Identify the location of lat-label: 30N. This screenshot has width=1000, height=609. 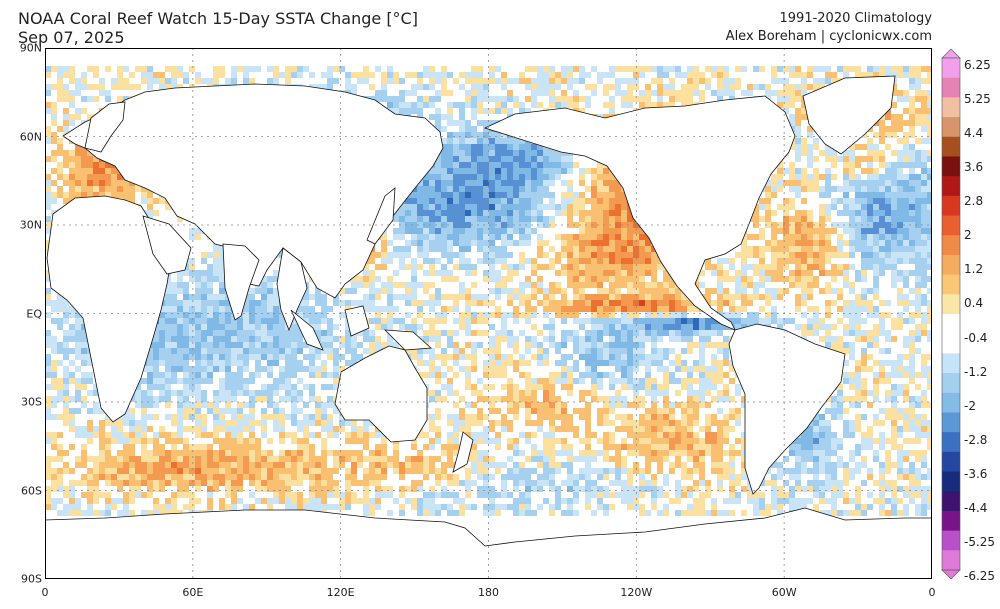
(30, 225).